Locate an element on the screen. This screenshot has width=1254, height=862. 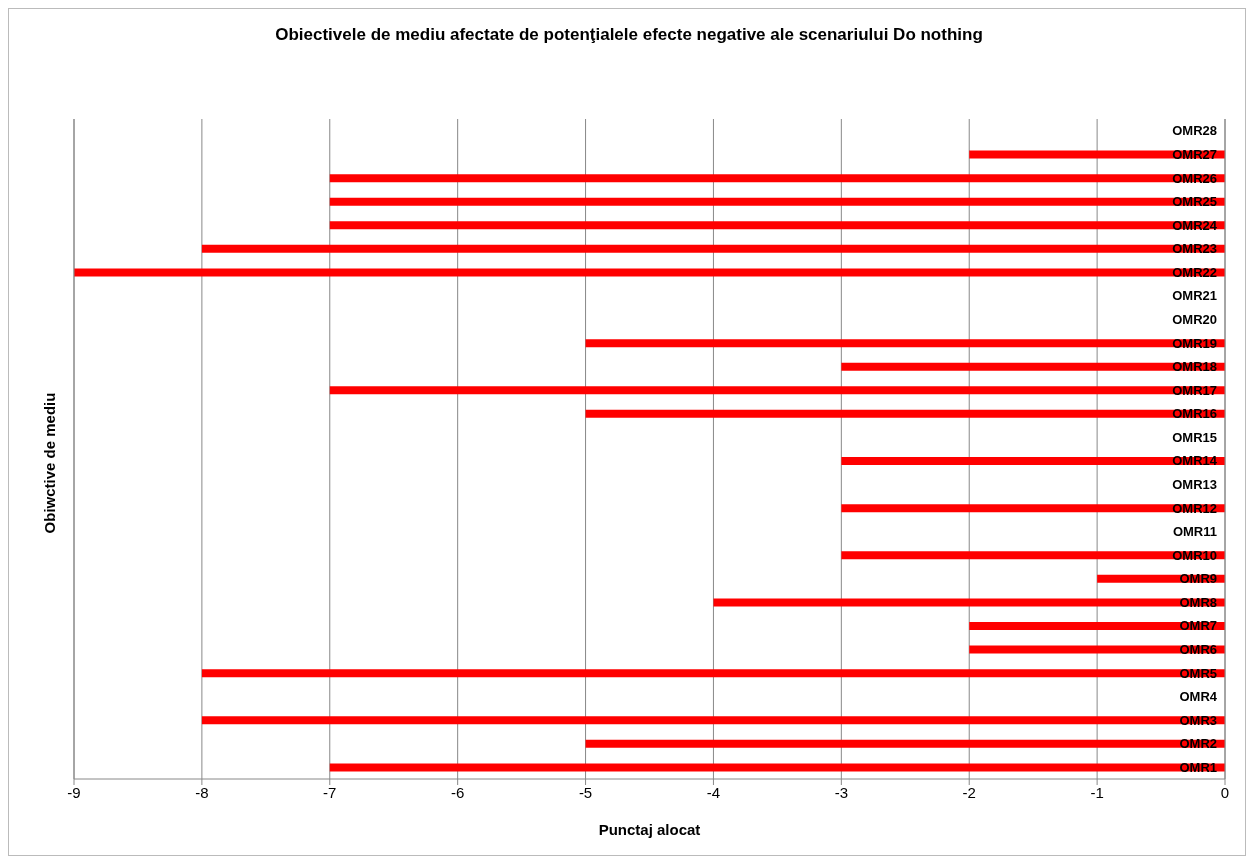
x-tick-label: -5 is located at coordinates (585, 792).